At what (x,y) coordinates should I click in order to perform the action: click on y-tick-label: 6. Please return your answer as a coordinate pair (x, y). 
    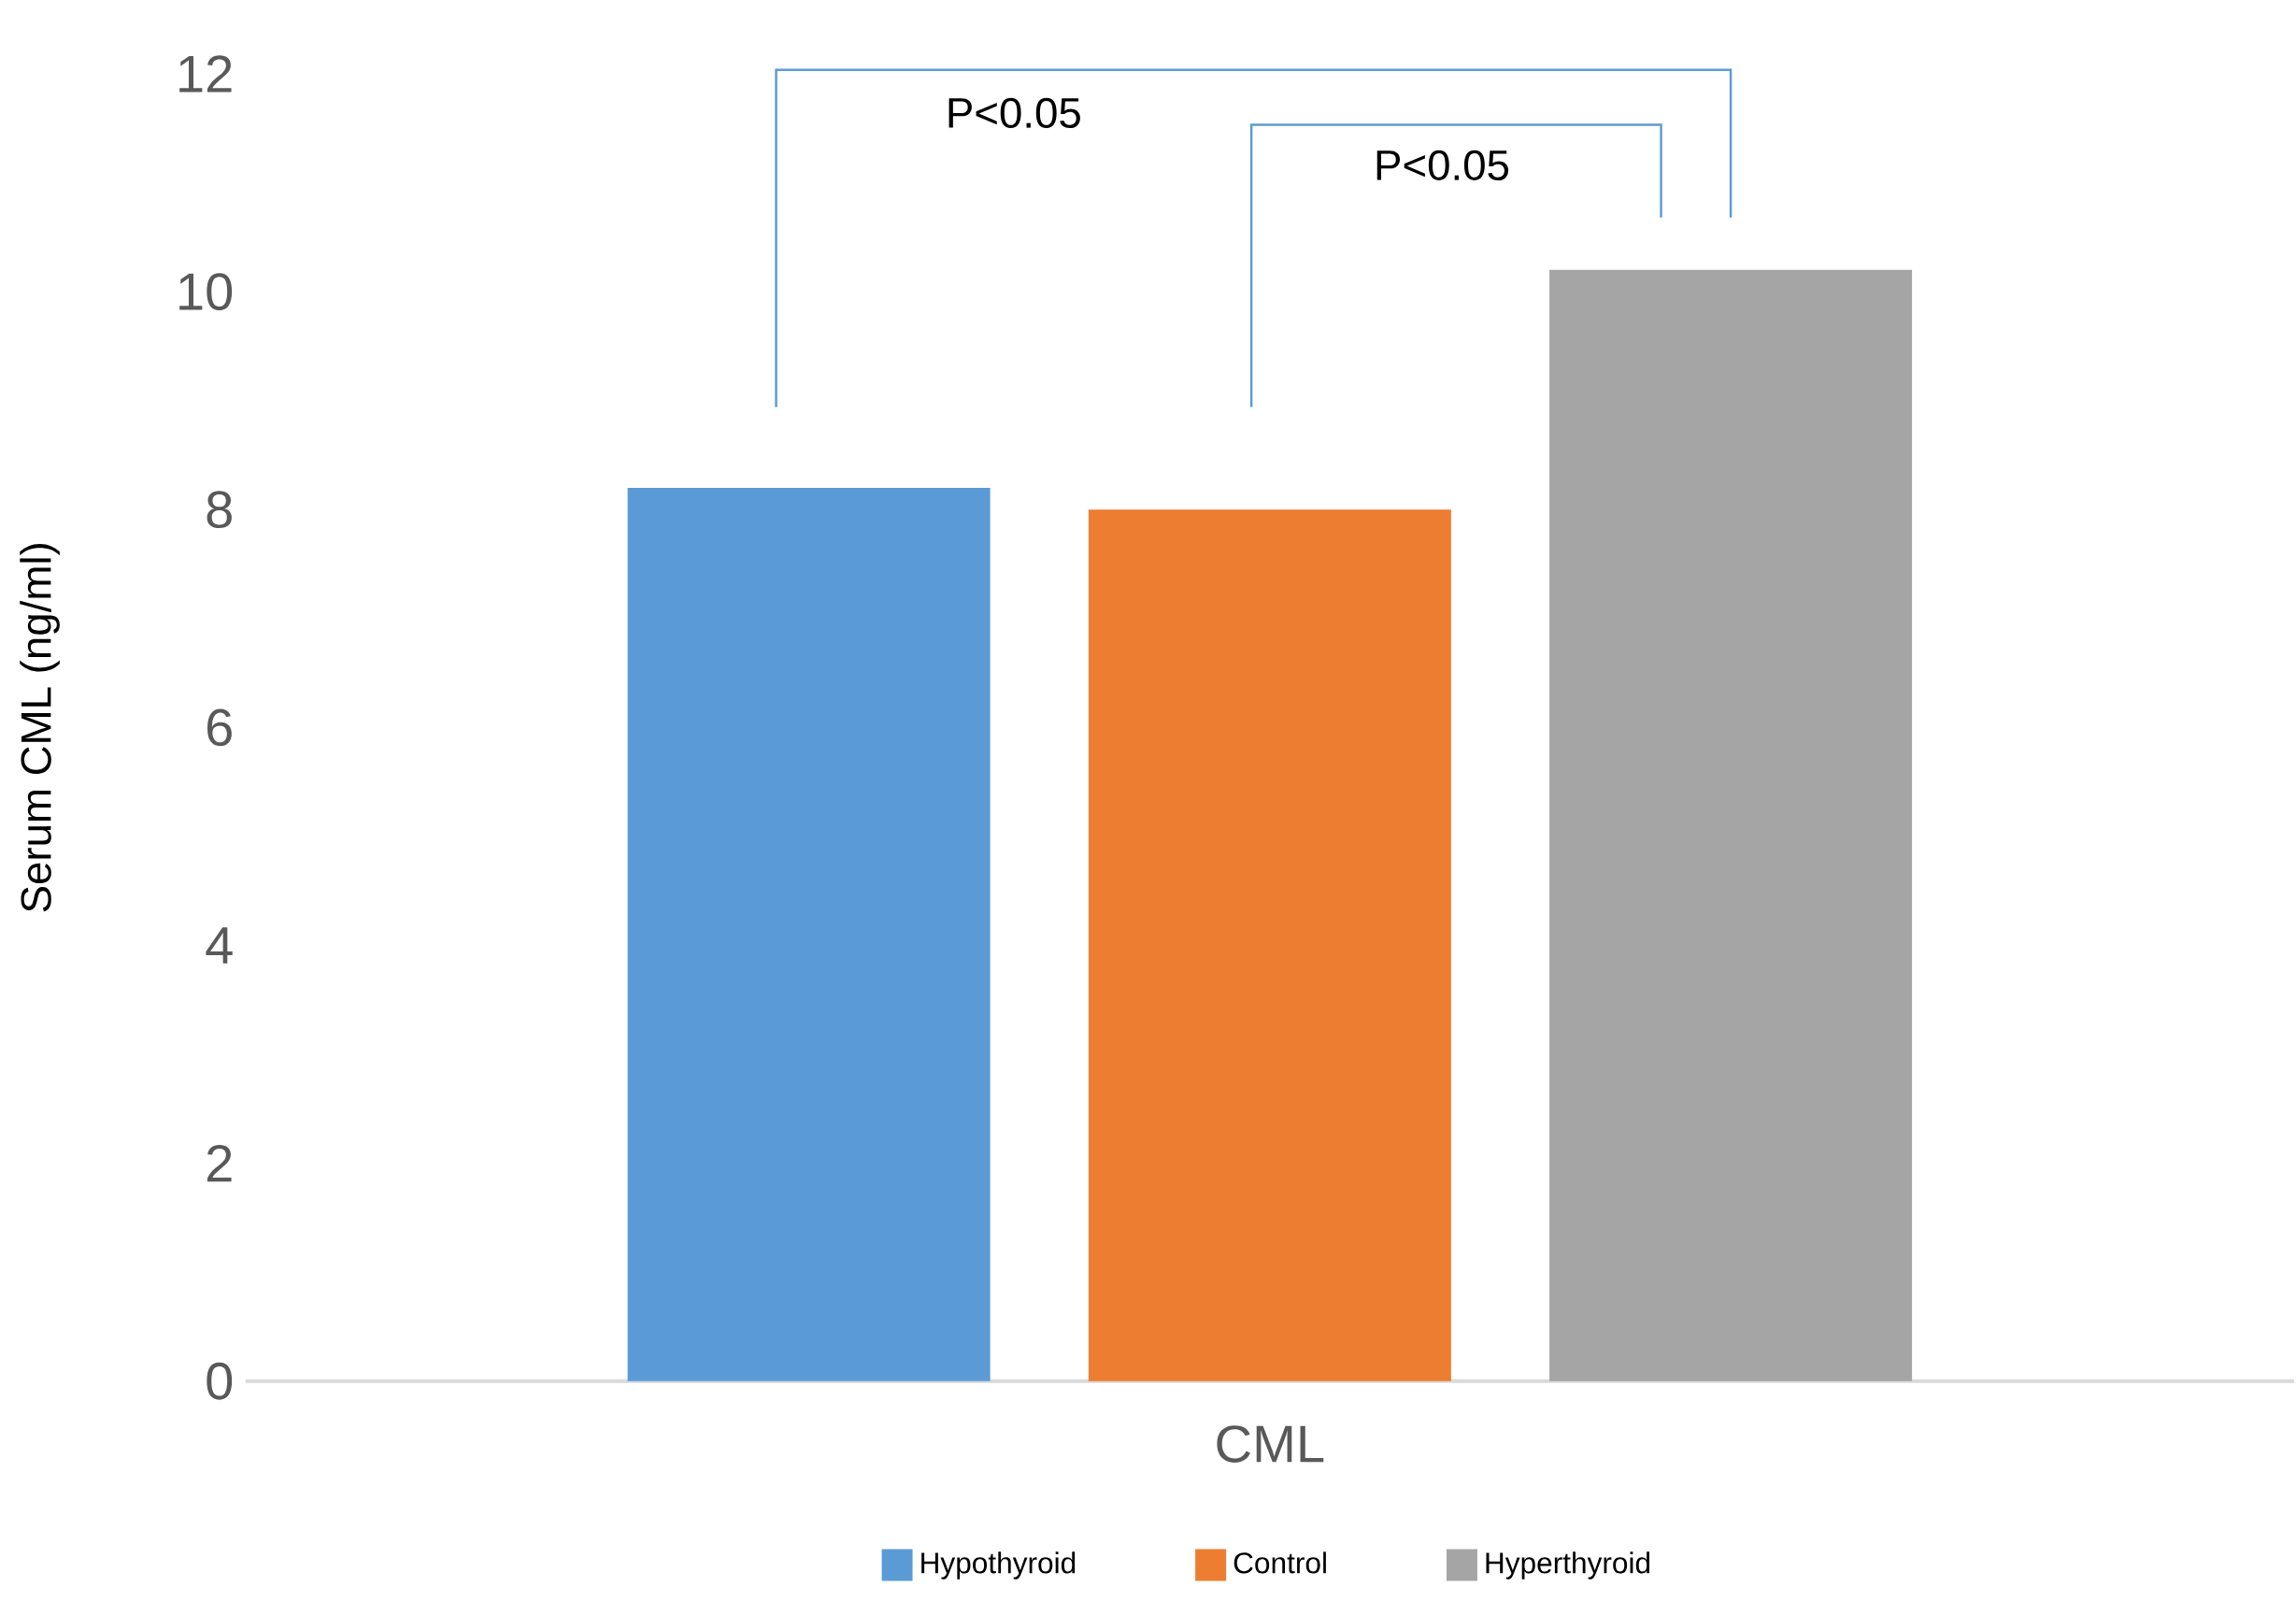
    Looking at the image, I should click on (219, 728).